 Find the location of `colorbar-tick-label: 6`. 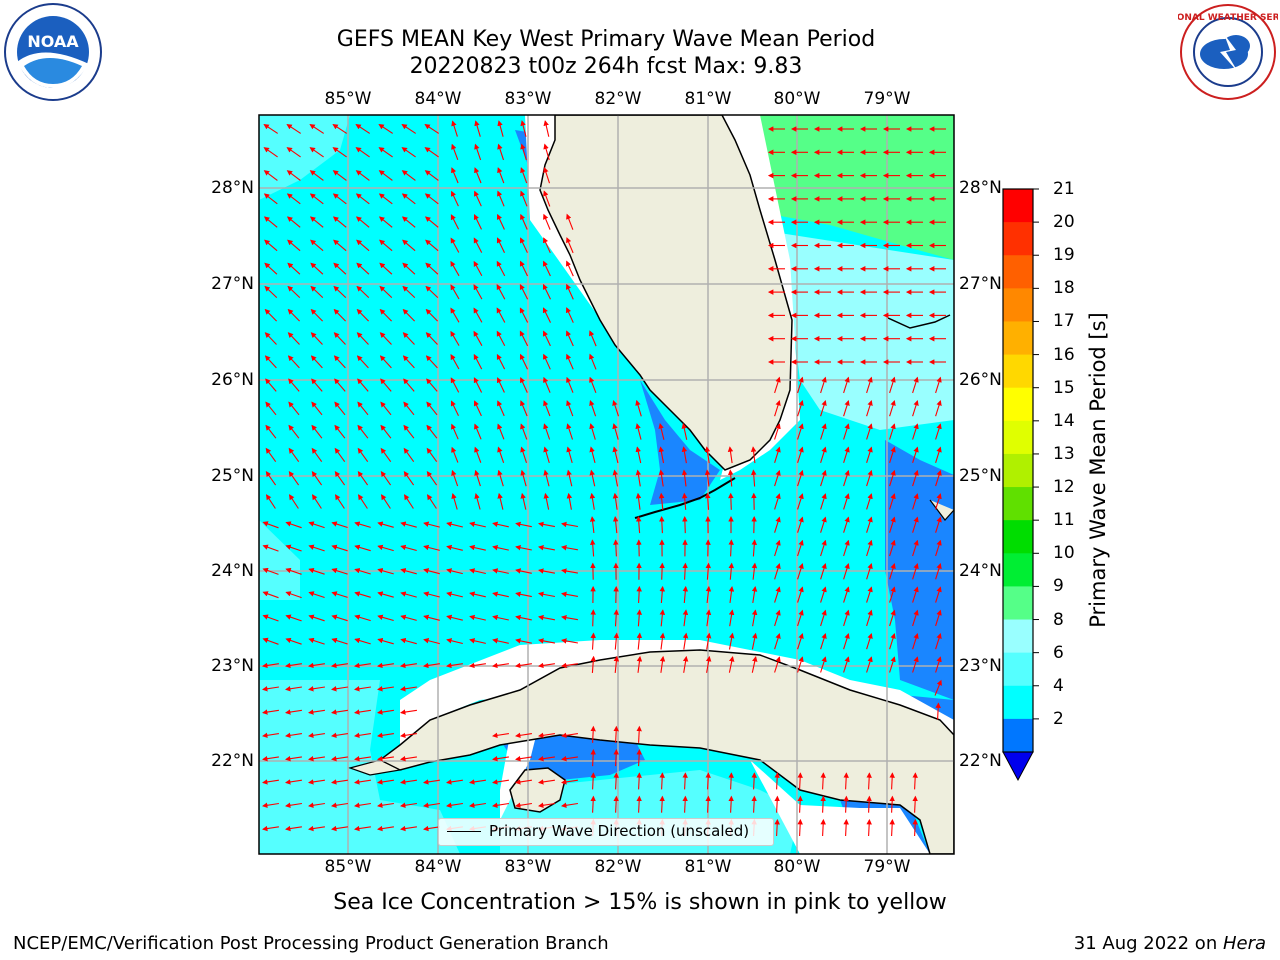

colorbar-tick-label: 6 is located at coordinates (1058, 652).